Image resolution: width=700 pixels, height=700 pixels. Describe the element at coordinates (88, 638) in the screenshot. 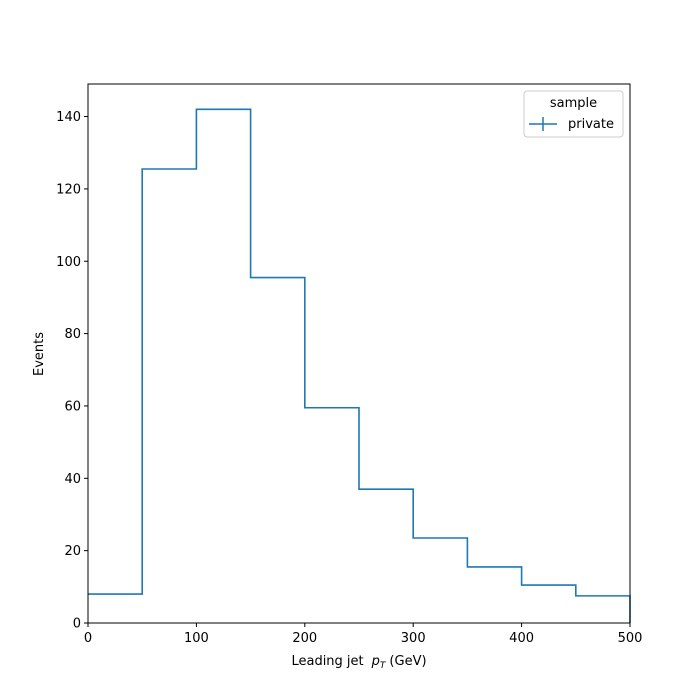

I see `x-tick-label: 0` at that location.